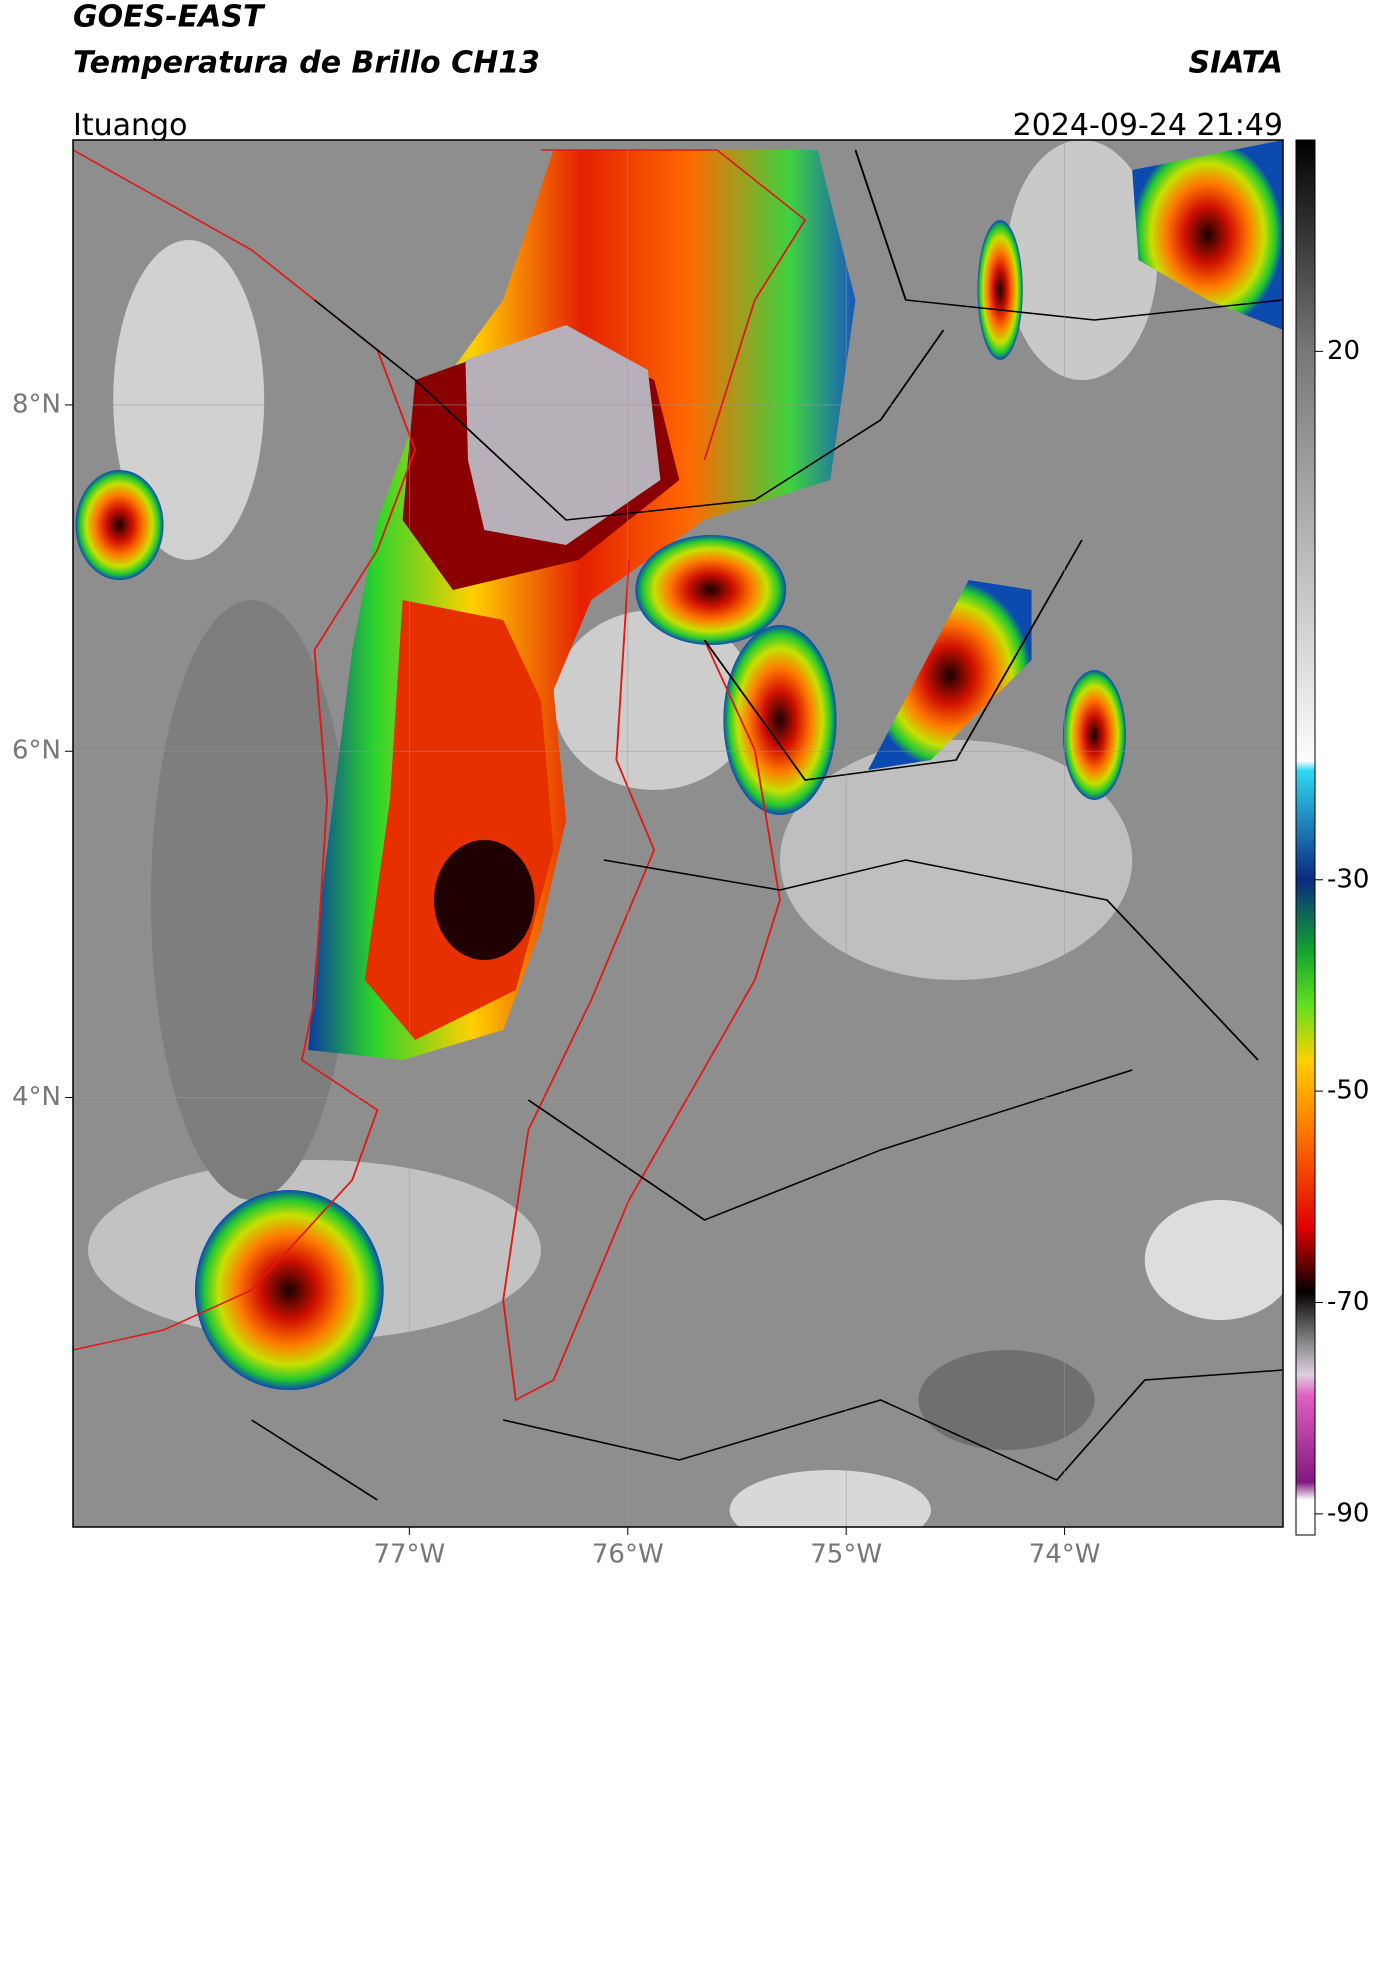 The height and width of the screenshot is (1985, 1384). Describe the element at coordinates (306, 63) in the screenshot. I see `subtitle: Temperatura de Brillo CH13` at that location.